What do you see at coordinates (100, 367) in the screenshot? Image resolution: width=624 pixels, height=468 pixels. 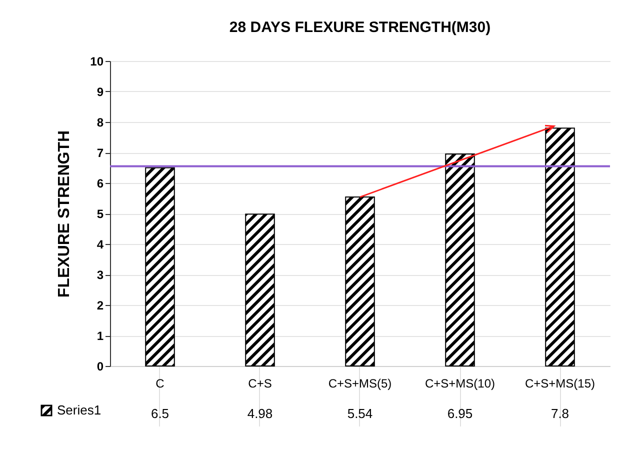 I see `y-tick-label: 0` at bounding box center [100, 367].